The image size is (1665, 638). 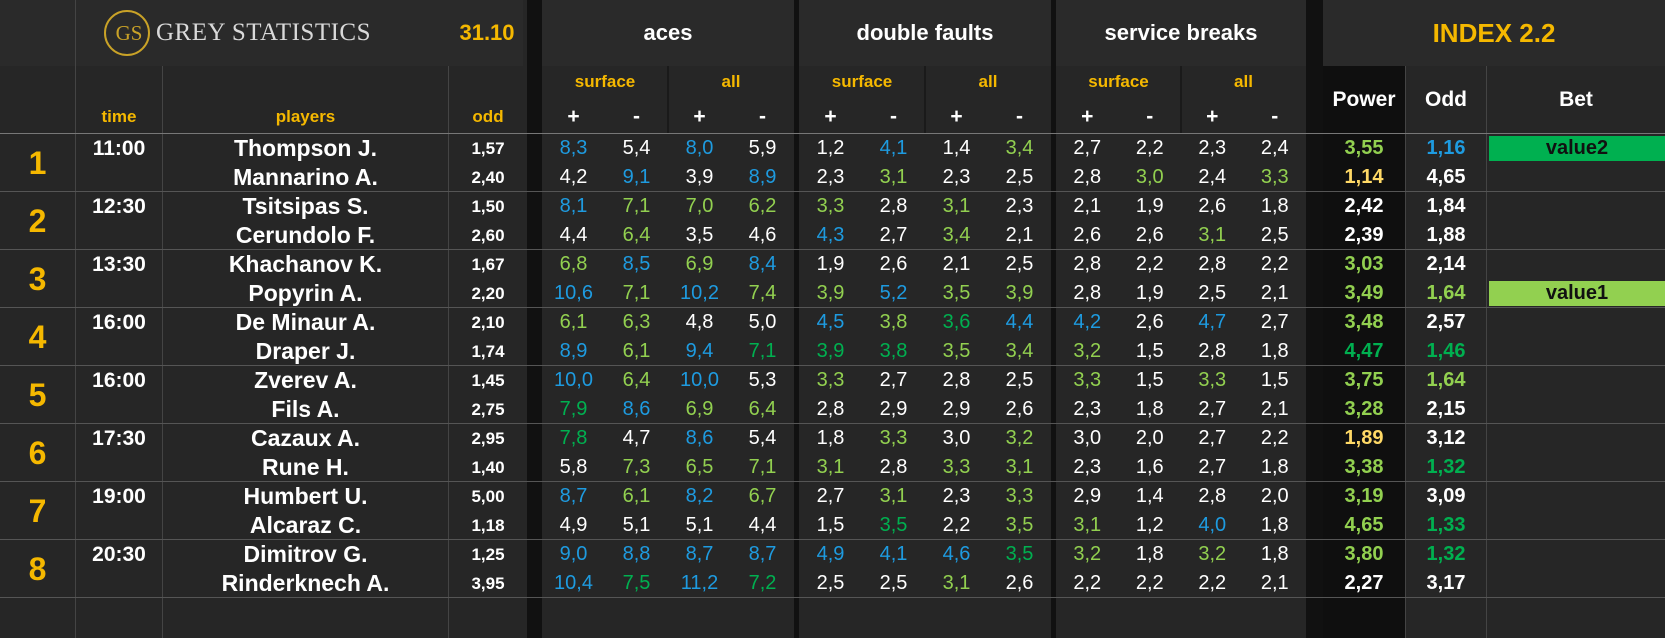 What do you see at coordinates (1446, 409) in the screenshot?
I see `odd2-value: 2,15` at bounding box center [1446, 409].